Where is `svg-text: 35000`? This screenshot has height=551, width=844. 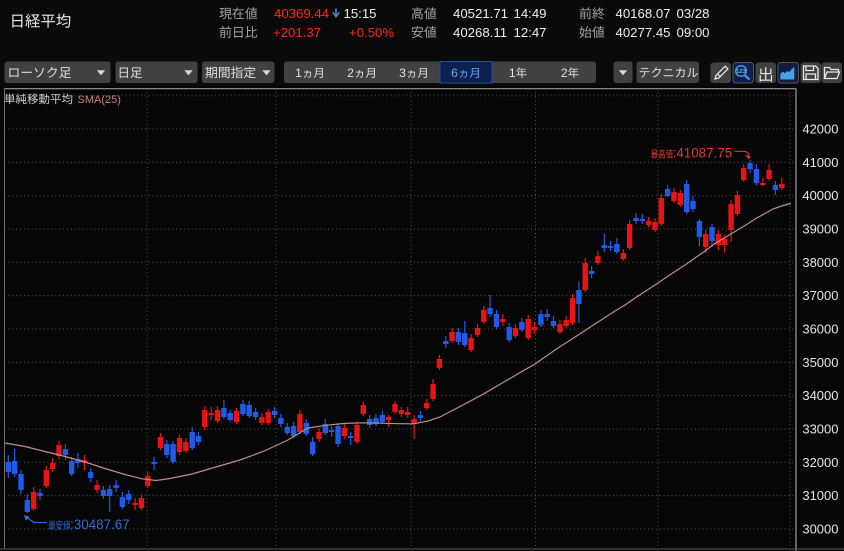 svg-text: 35000 is located at coordinates (820, 362).